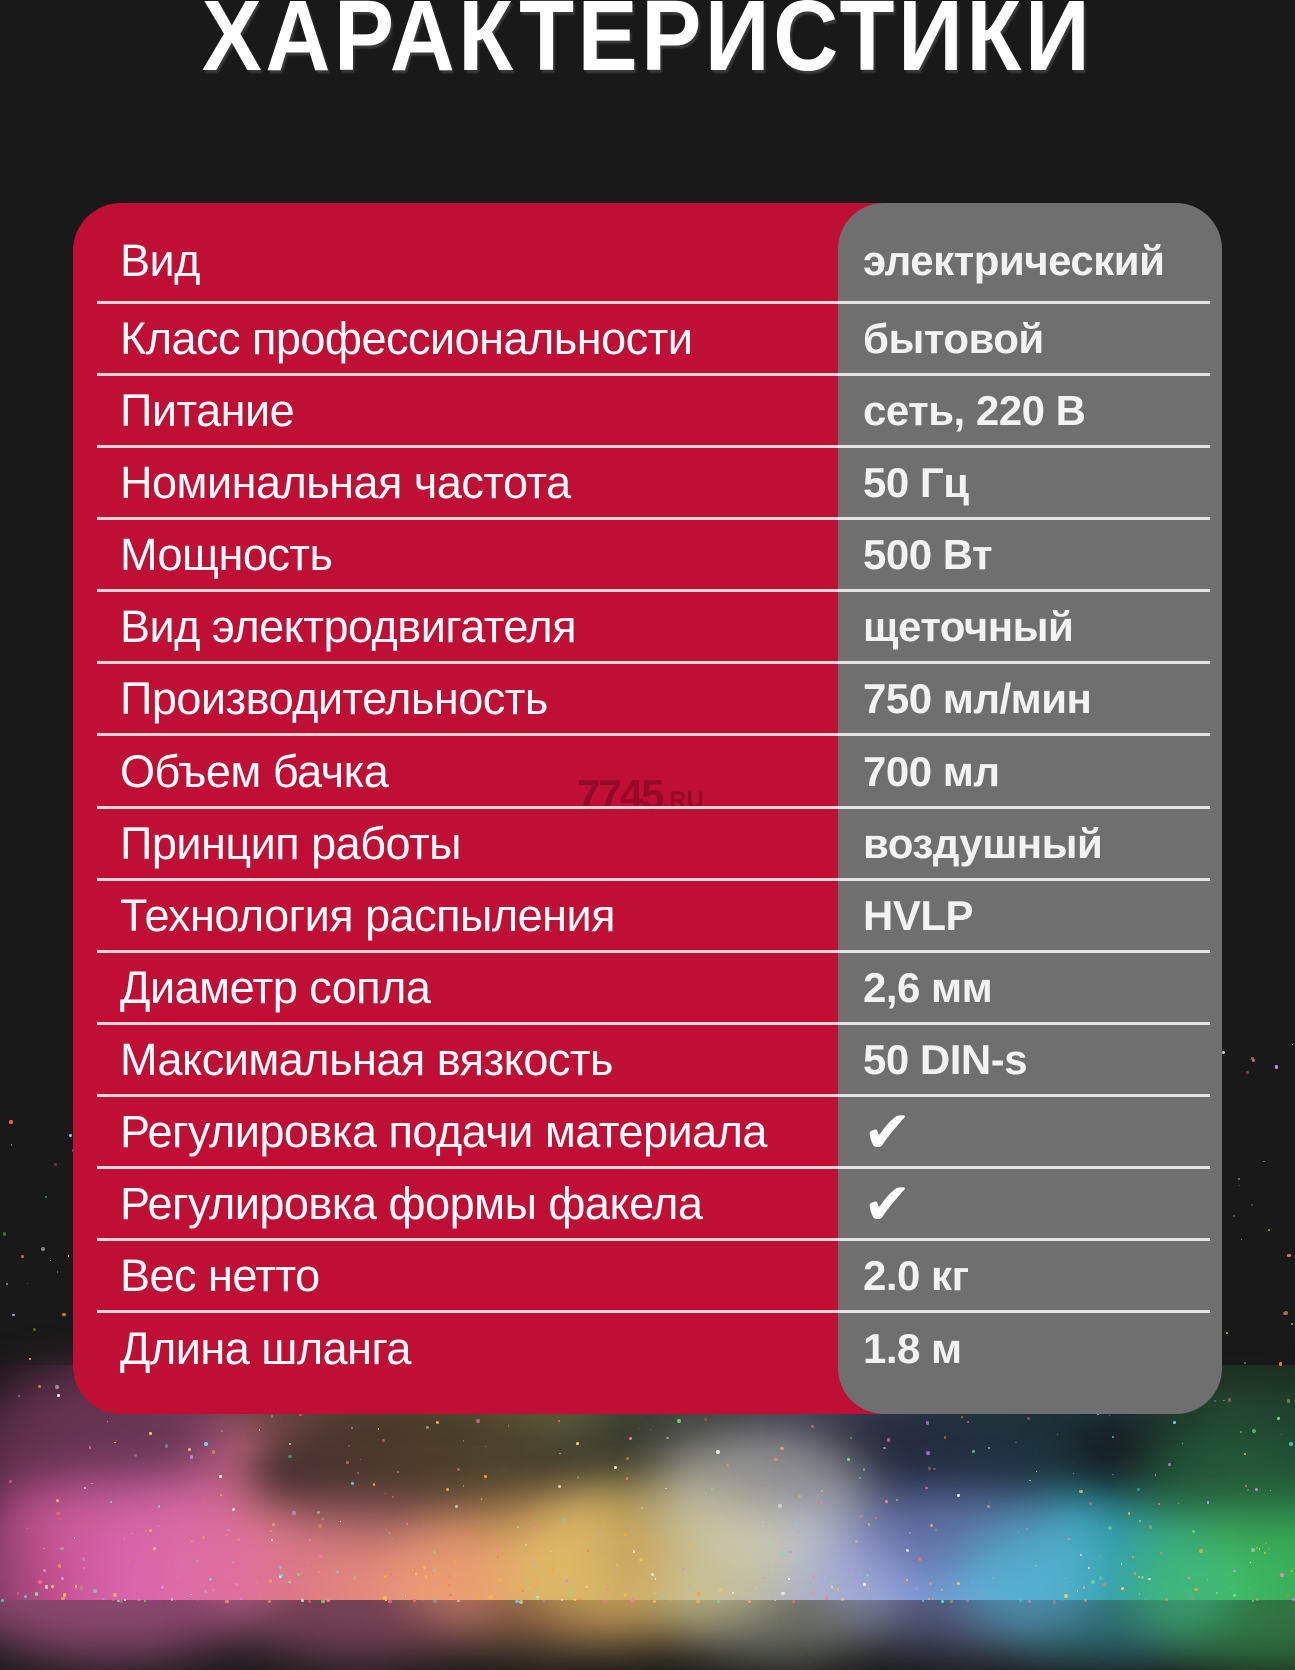 Image resolution: width=1295 pixels, height=1670 pixels. I want to click on spec-value: 500 Вт, so click(928, 555).